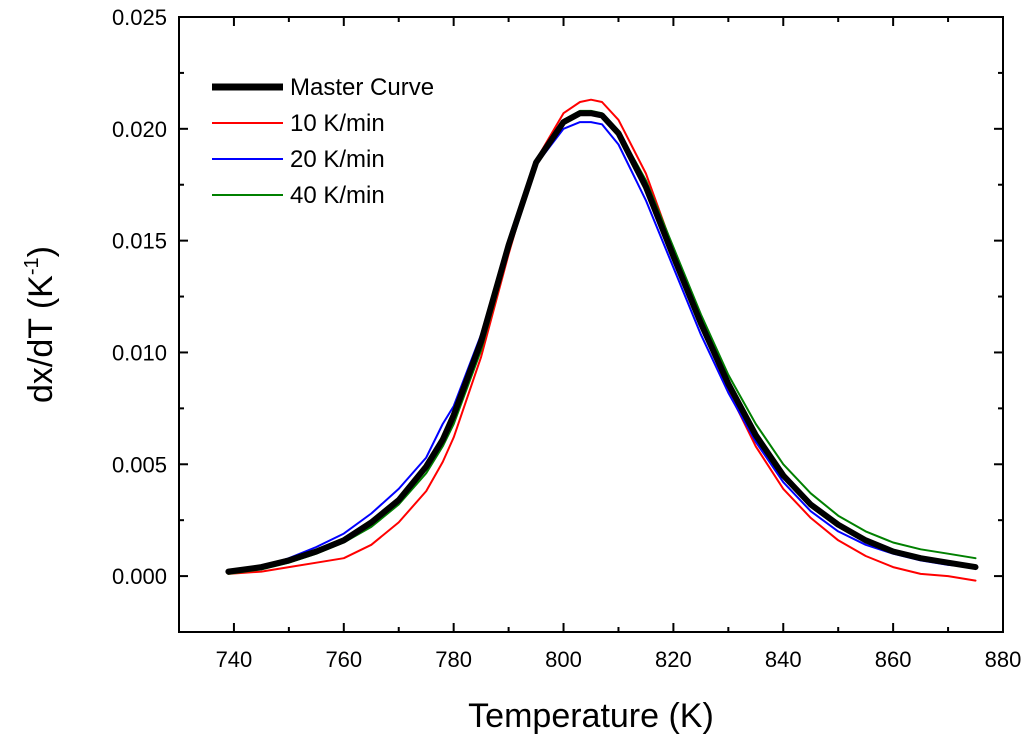 This screenshot has width=1024, height=743. Describe the element at coordinates (139, 352) in the screenshot. I see `y-tick-label: 0.010` at that location.